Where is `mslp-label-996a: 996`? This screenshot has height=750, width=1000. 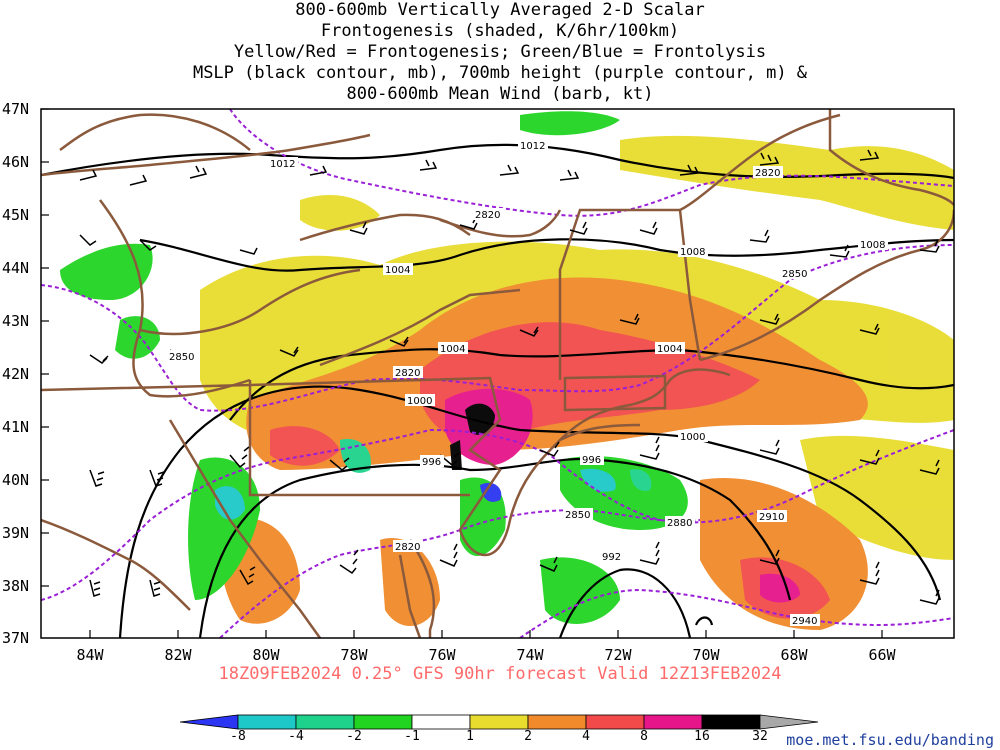
mslp-label-996a: 996 is located at coordinates (431, 462).